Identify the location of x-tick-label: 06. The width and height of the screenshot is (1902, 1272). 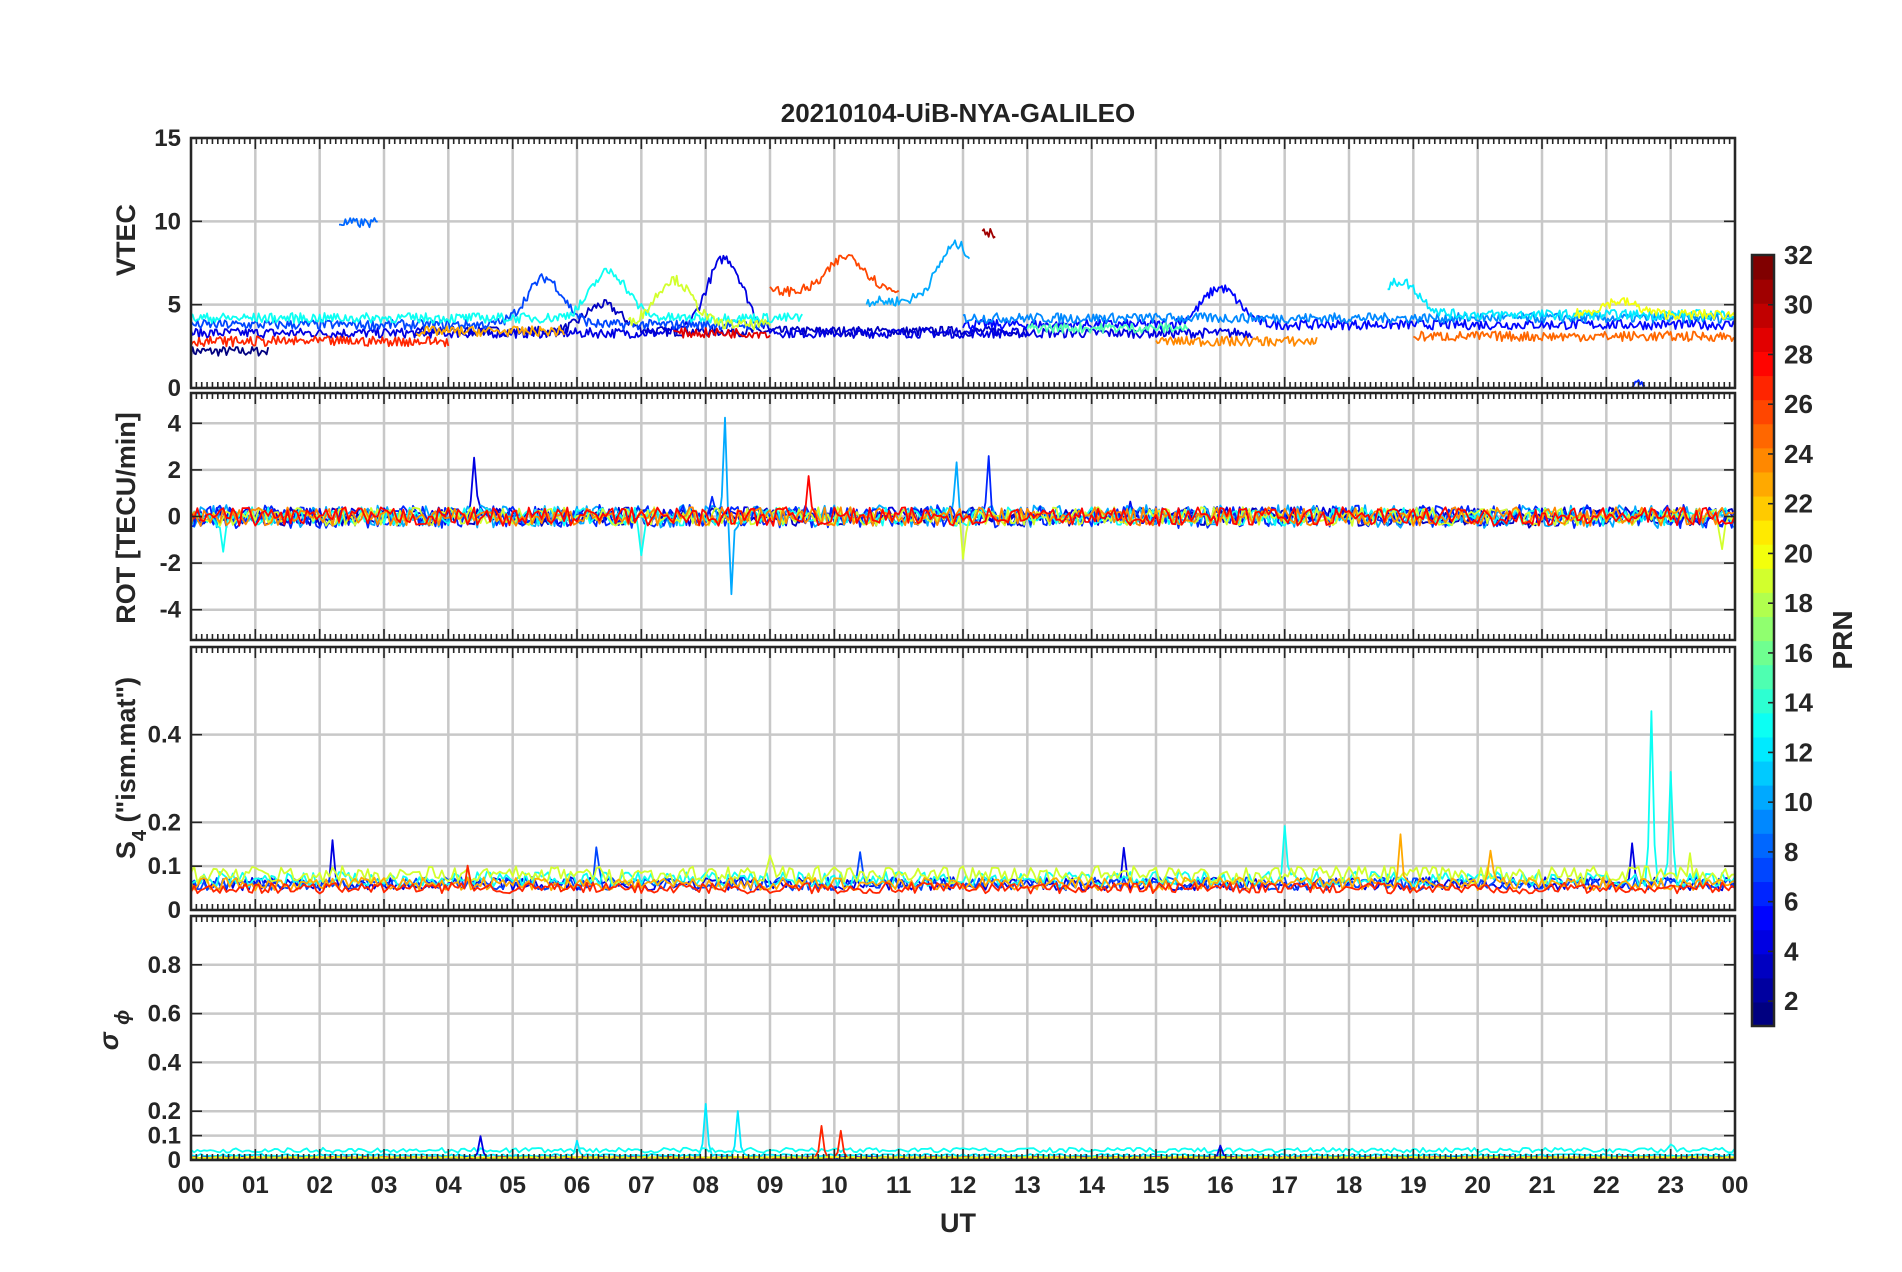
(577, 1185).